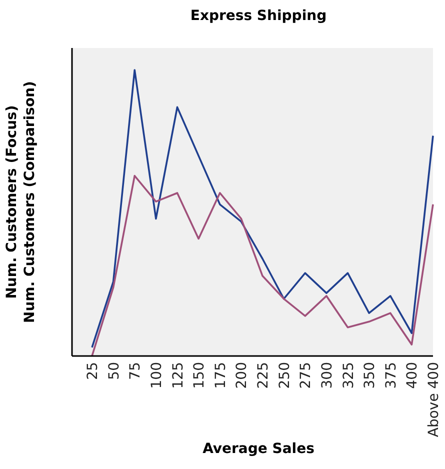 This screenshot has width=445, height=469. Describe the element at coordinates (348, 375) in the screenshot. I see `x-tick-label: 325` at that location.